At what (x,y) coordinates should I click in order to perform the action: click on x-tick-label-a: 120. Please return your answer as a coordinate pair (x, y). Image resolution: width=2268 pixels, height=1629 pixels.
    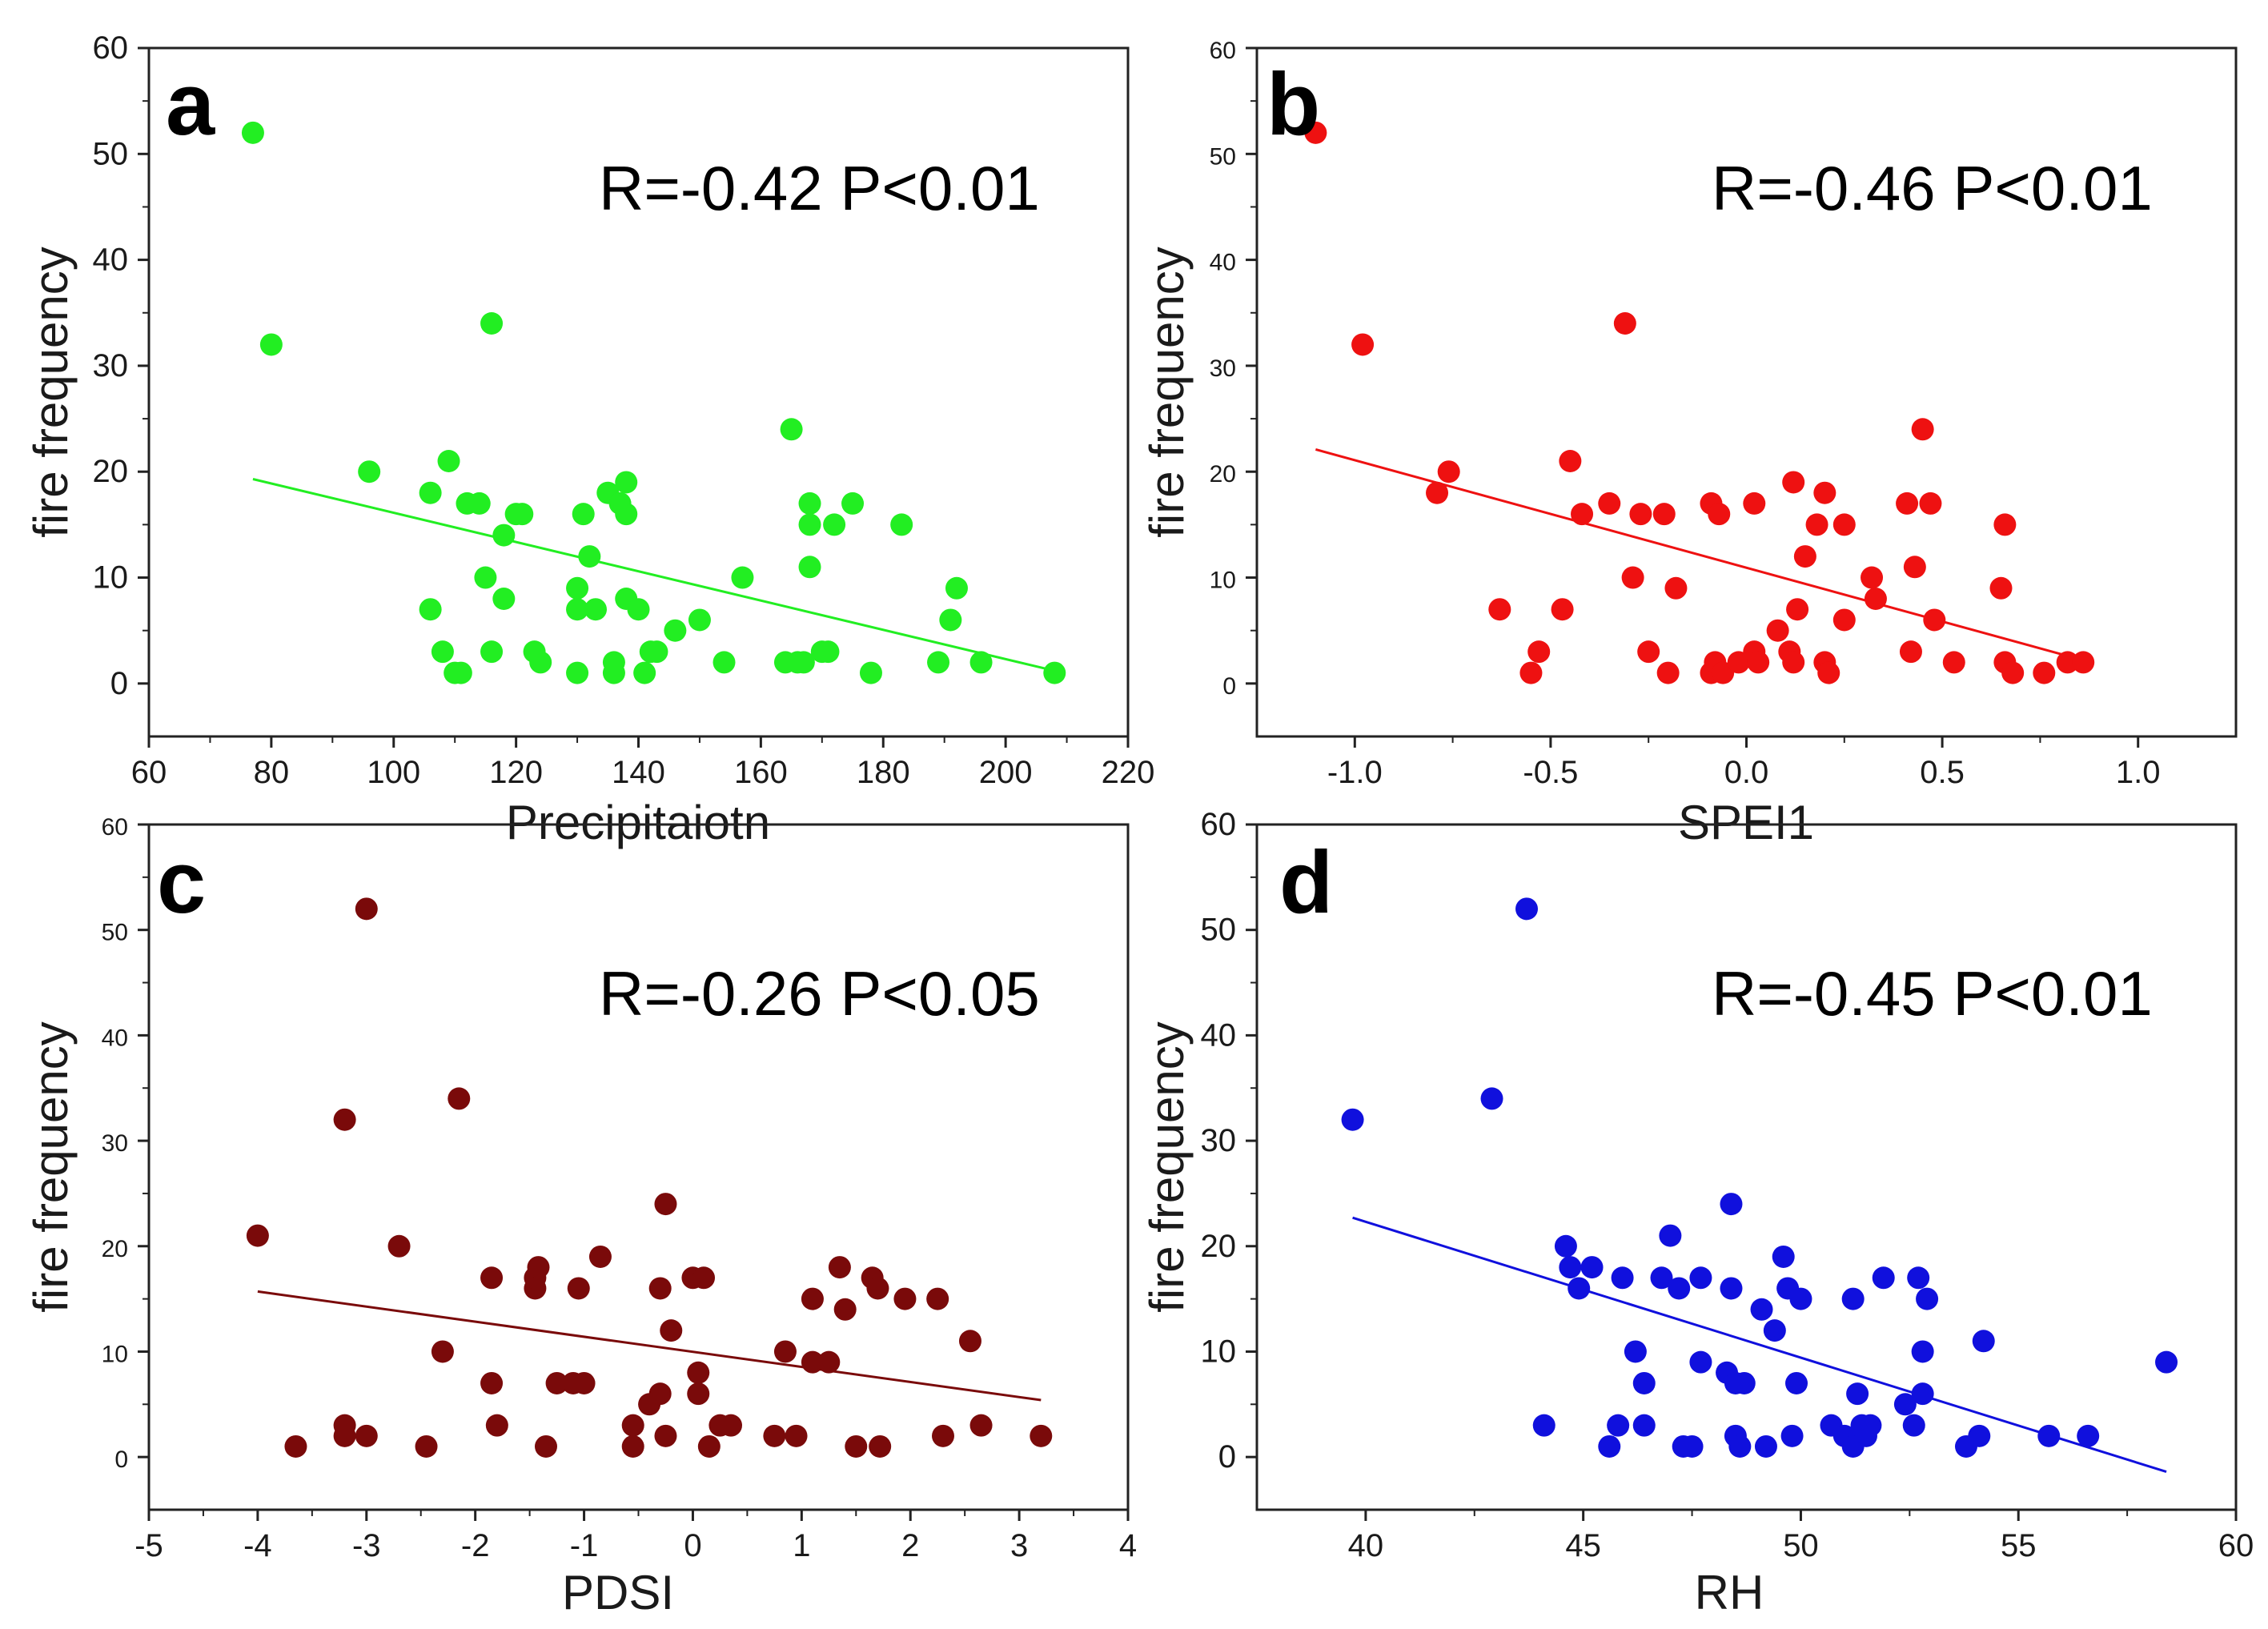
    Looking at the image, I should click on (516, 772).